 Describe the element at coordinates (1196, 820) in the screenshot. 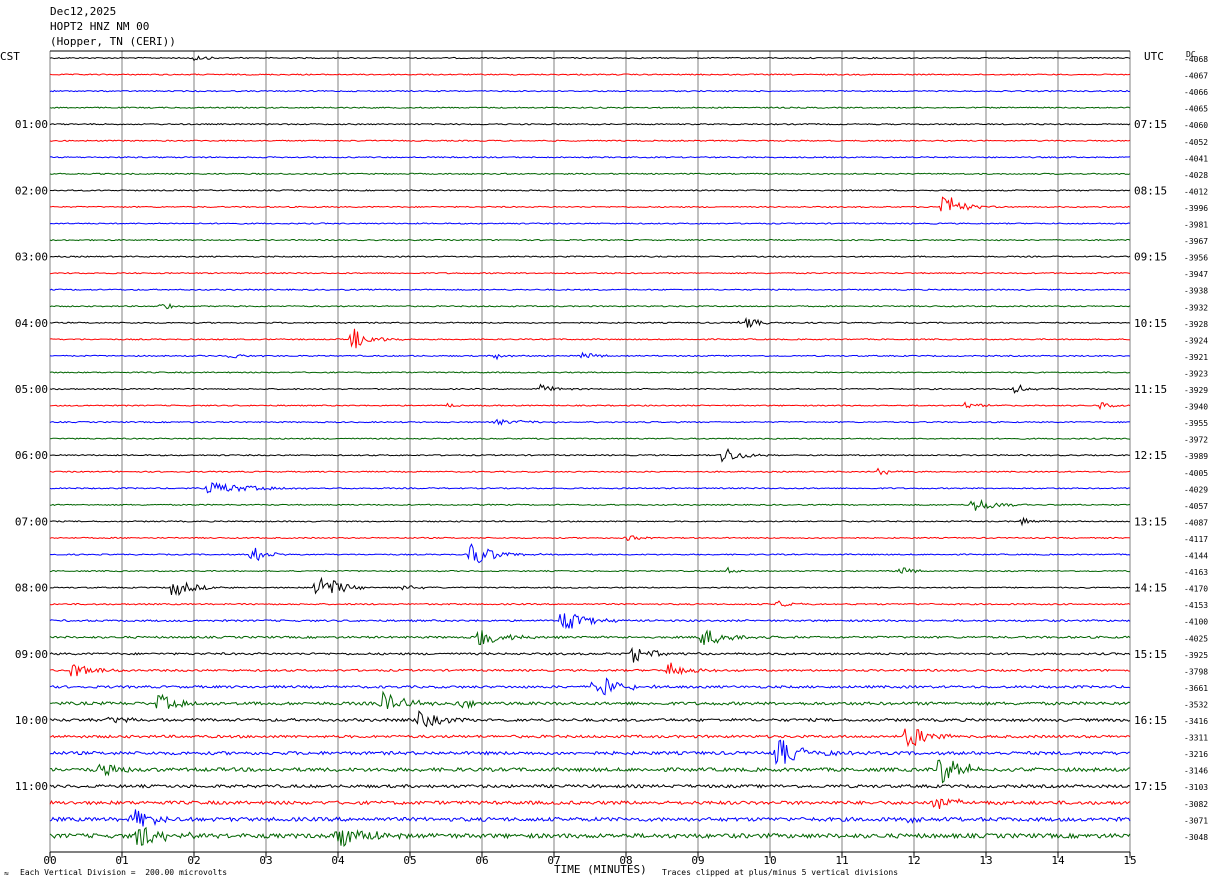

I see `dc-offset-label: -3071` at that location.